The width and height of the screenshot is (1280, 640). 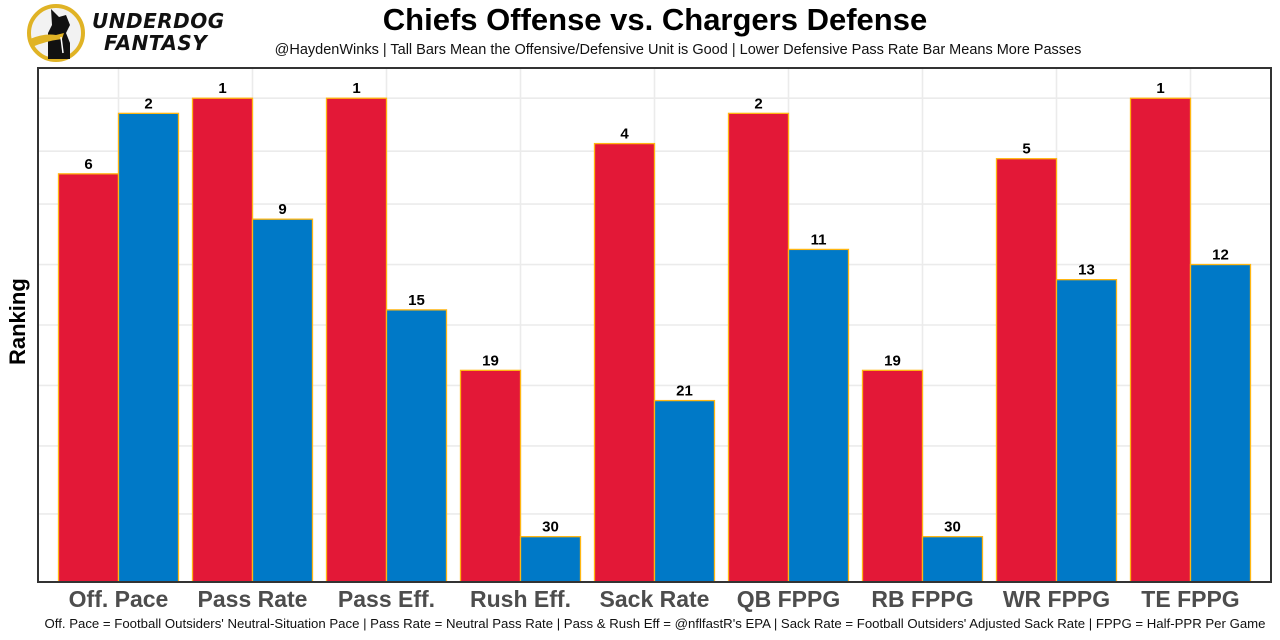 What do you see at coordinates (88, 164) in the screenshot?
I see `offense-rank-label: 6` at bounding box center [88, 164].